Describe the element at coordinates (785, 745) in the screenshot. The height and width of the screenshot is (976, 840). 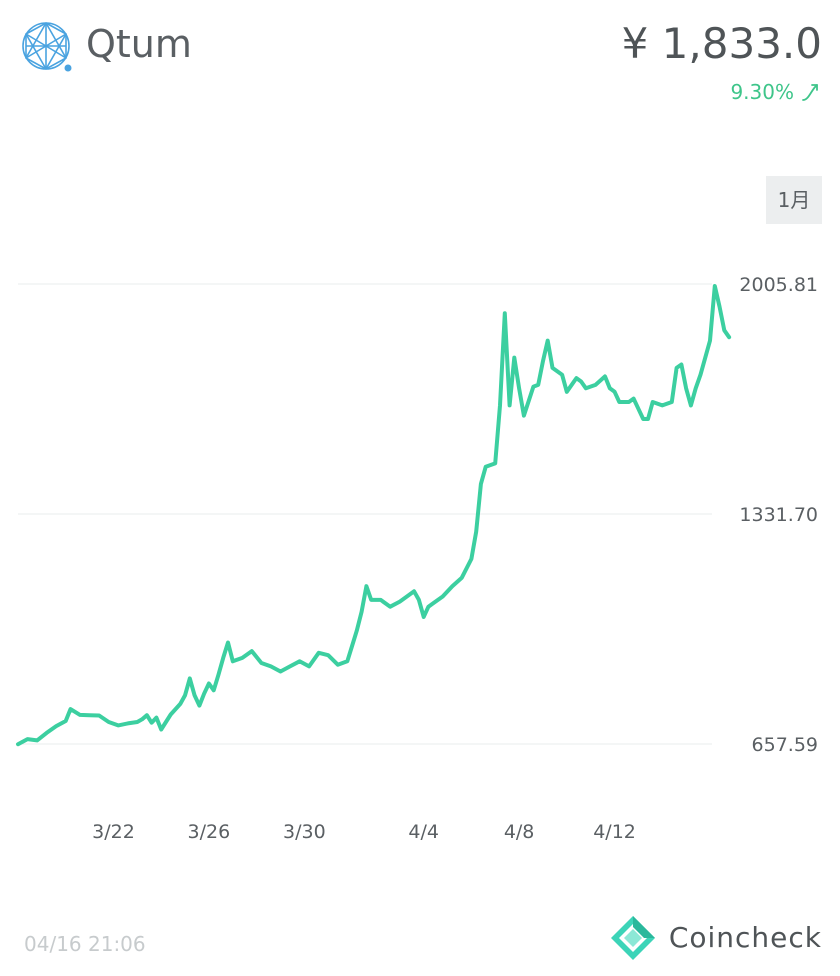
I see `y-tick-label: 657.59` at that location.